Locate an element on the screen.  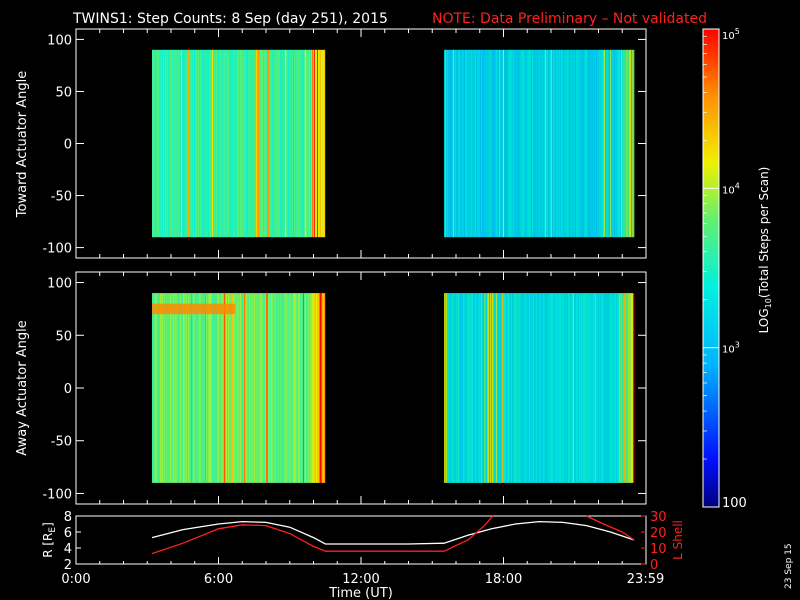
colorbar-tick-label: 10⁴ is located at coordinates (731, 188).